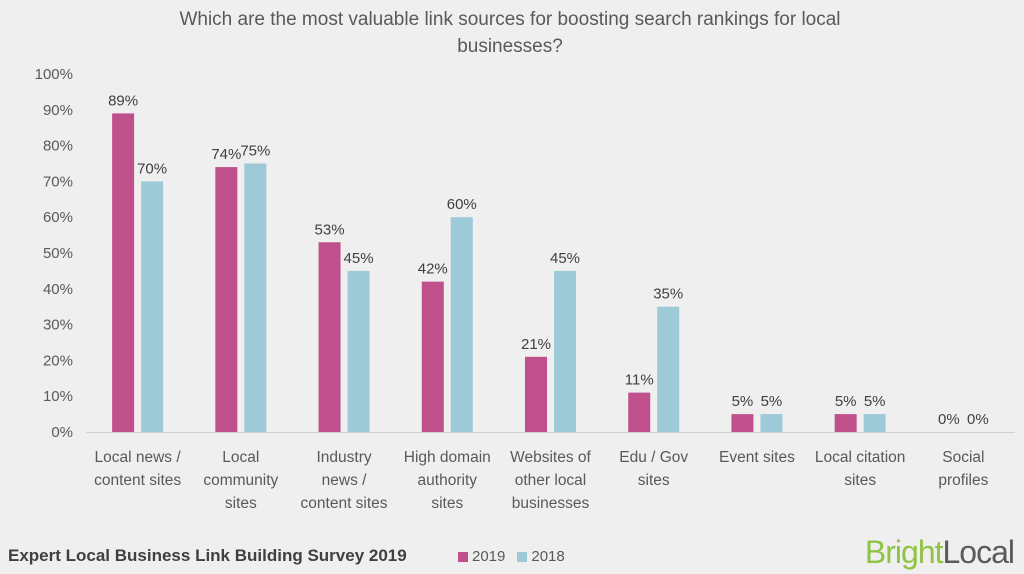  Describe the element at coordinates (344, 480) in the screenshot. I see `x-tick-label: Industry news / content sites` at that location.